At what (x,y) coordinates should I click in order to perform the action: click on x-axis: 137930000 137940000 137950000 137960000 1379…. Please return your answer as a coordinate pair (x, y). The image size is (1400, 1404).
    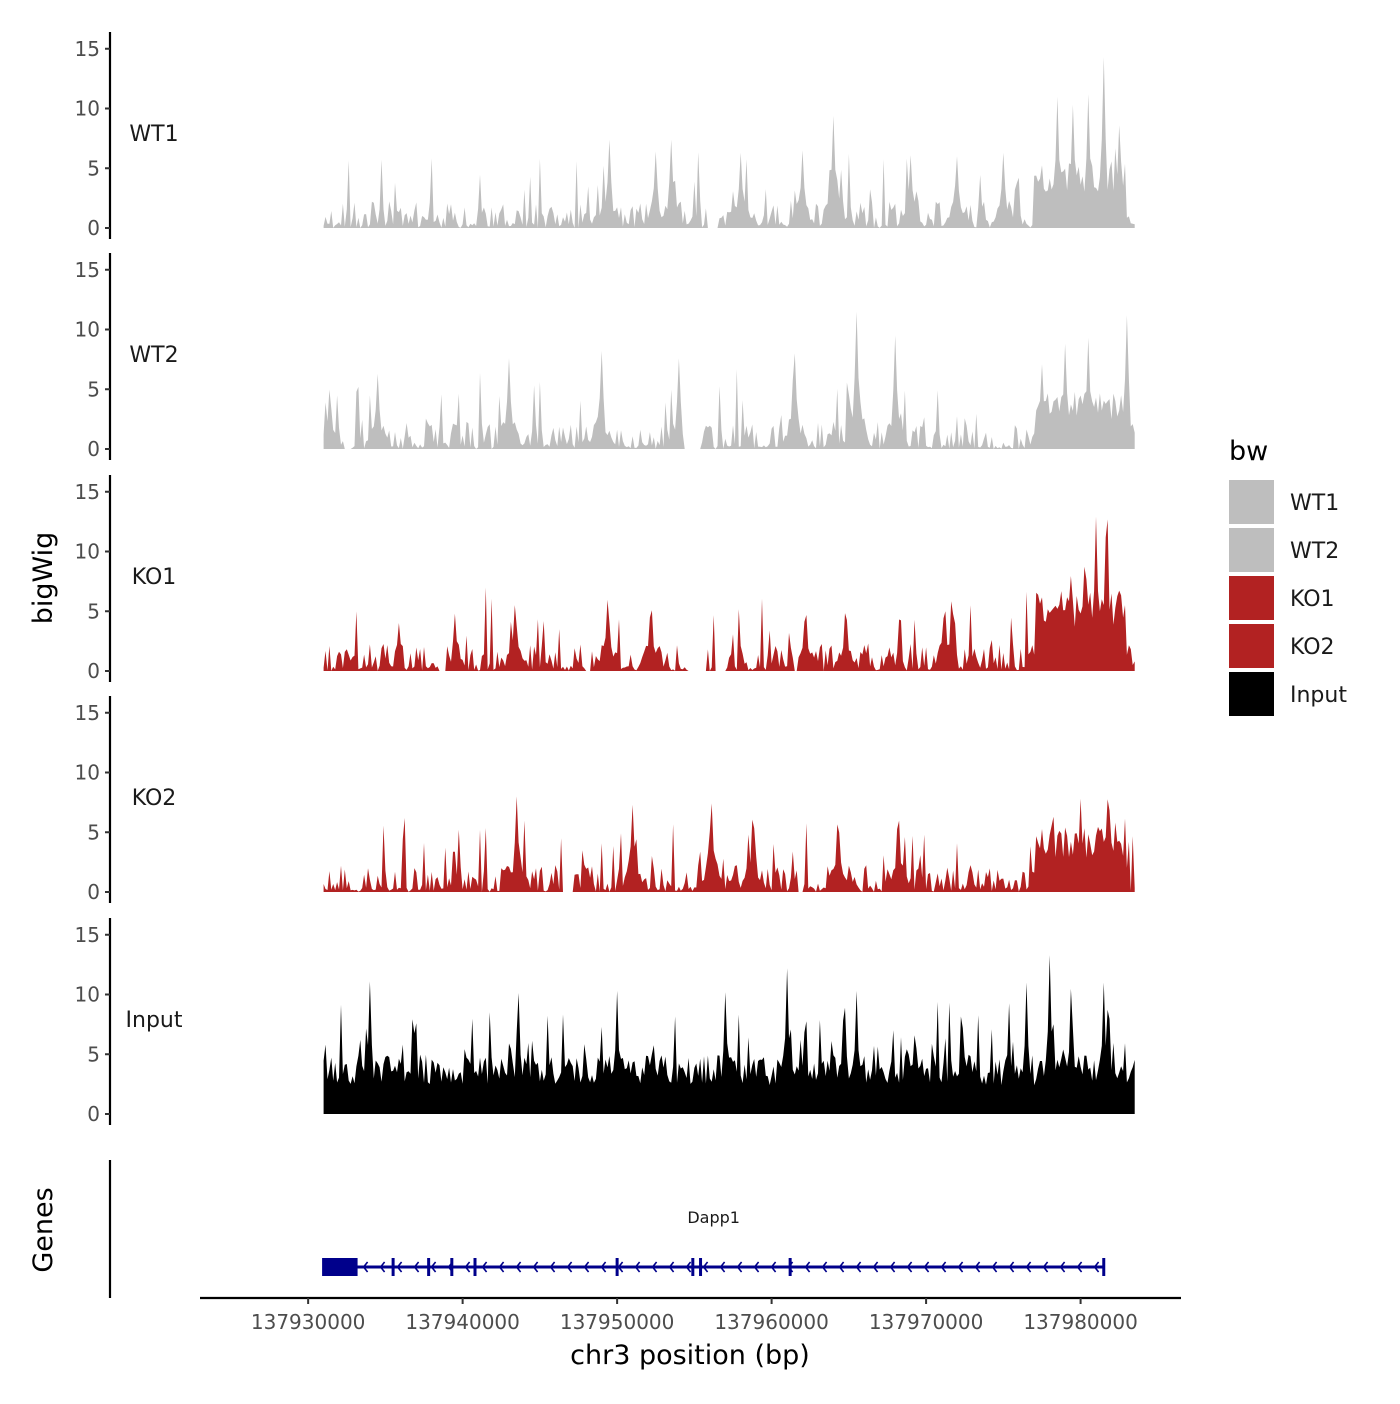
    Looking at the image, I should click on (690, 1315).